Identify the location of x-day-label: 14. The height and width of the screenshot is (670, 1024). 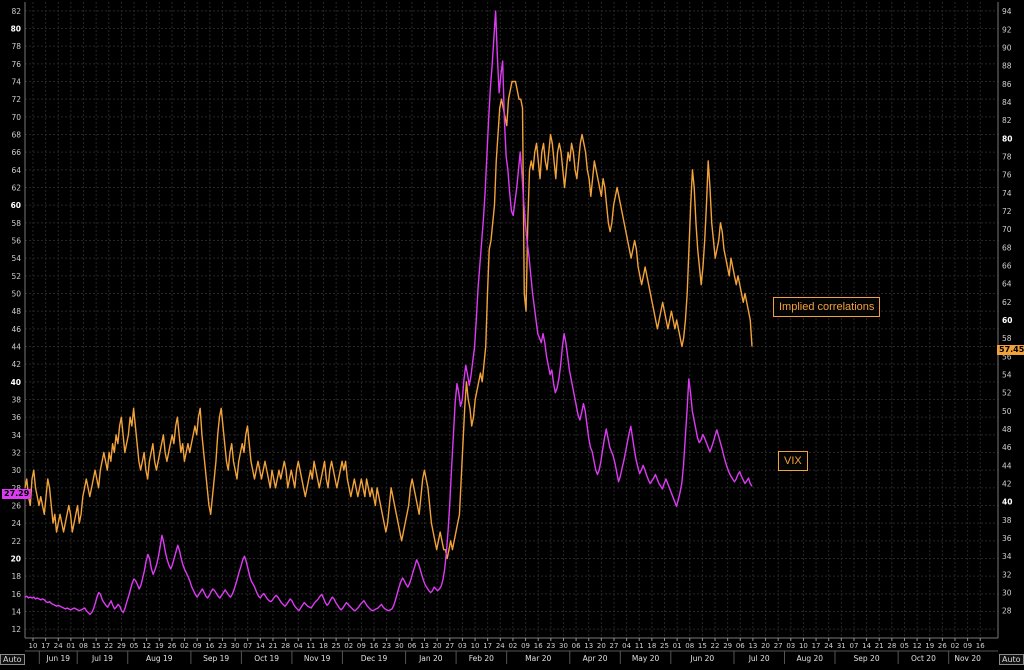
(866, 646).